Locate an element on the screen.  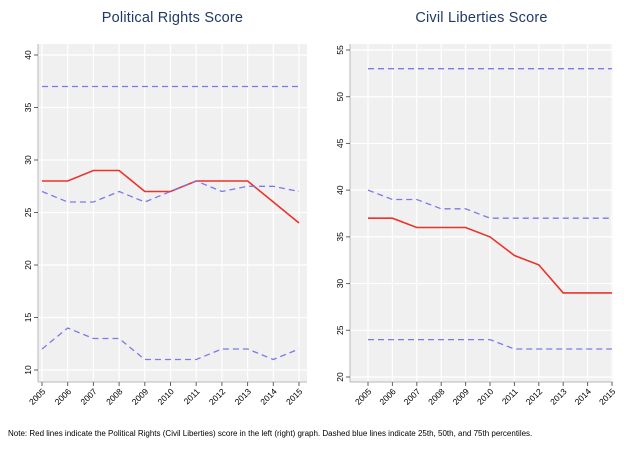
svg-text: 55 is located at coordinates (340, 50).